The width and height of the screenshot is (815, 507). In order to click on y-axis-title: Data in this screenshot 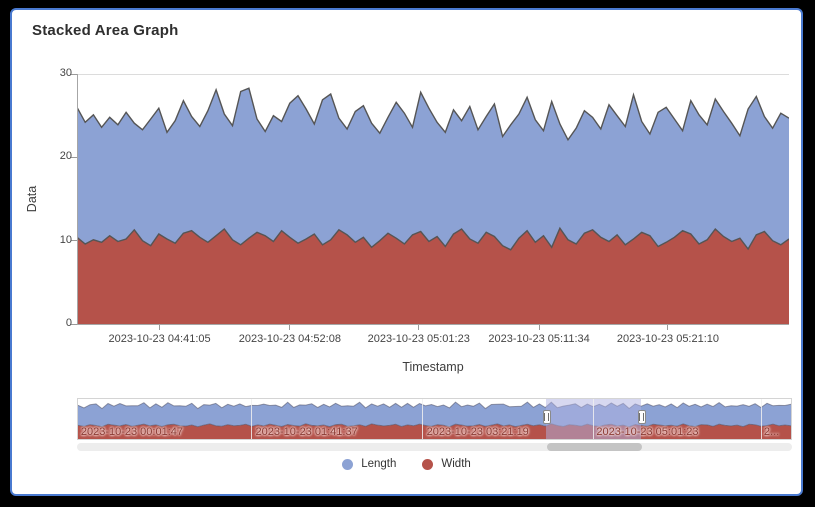, I will do `click(32, 199)`.